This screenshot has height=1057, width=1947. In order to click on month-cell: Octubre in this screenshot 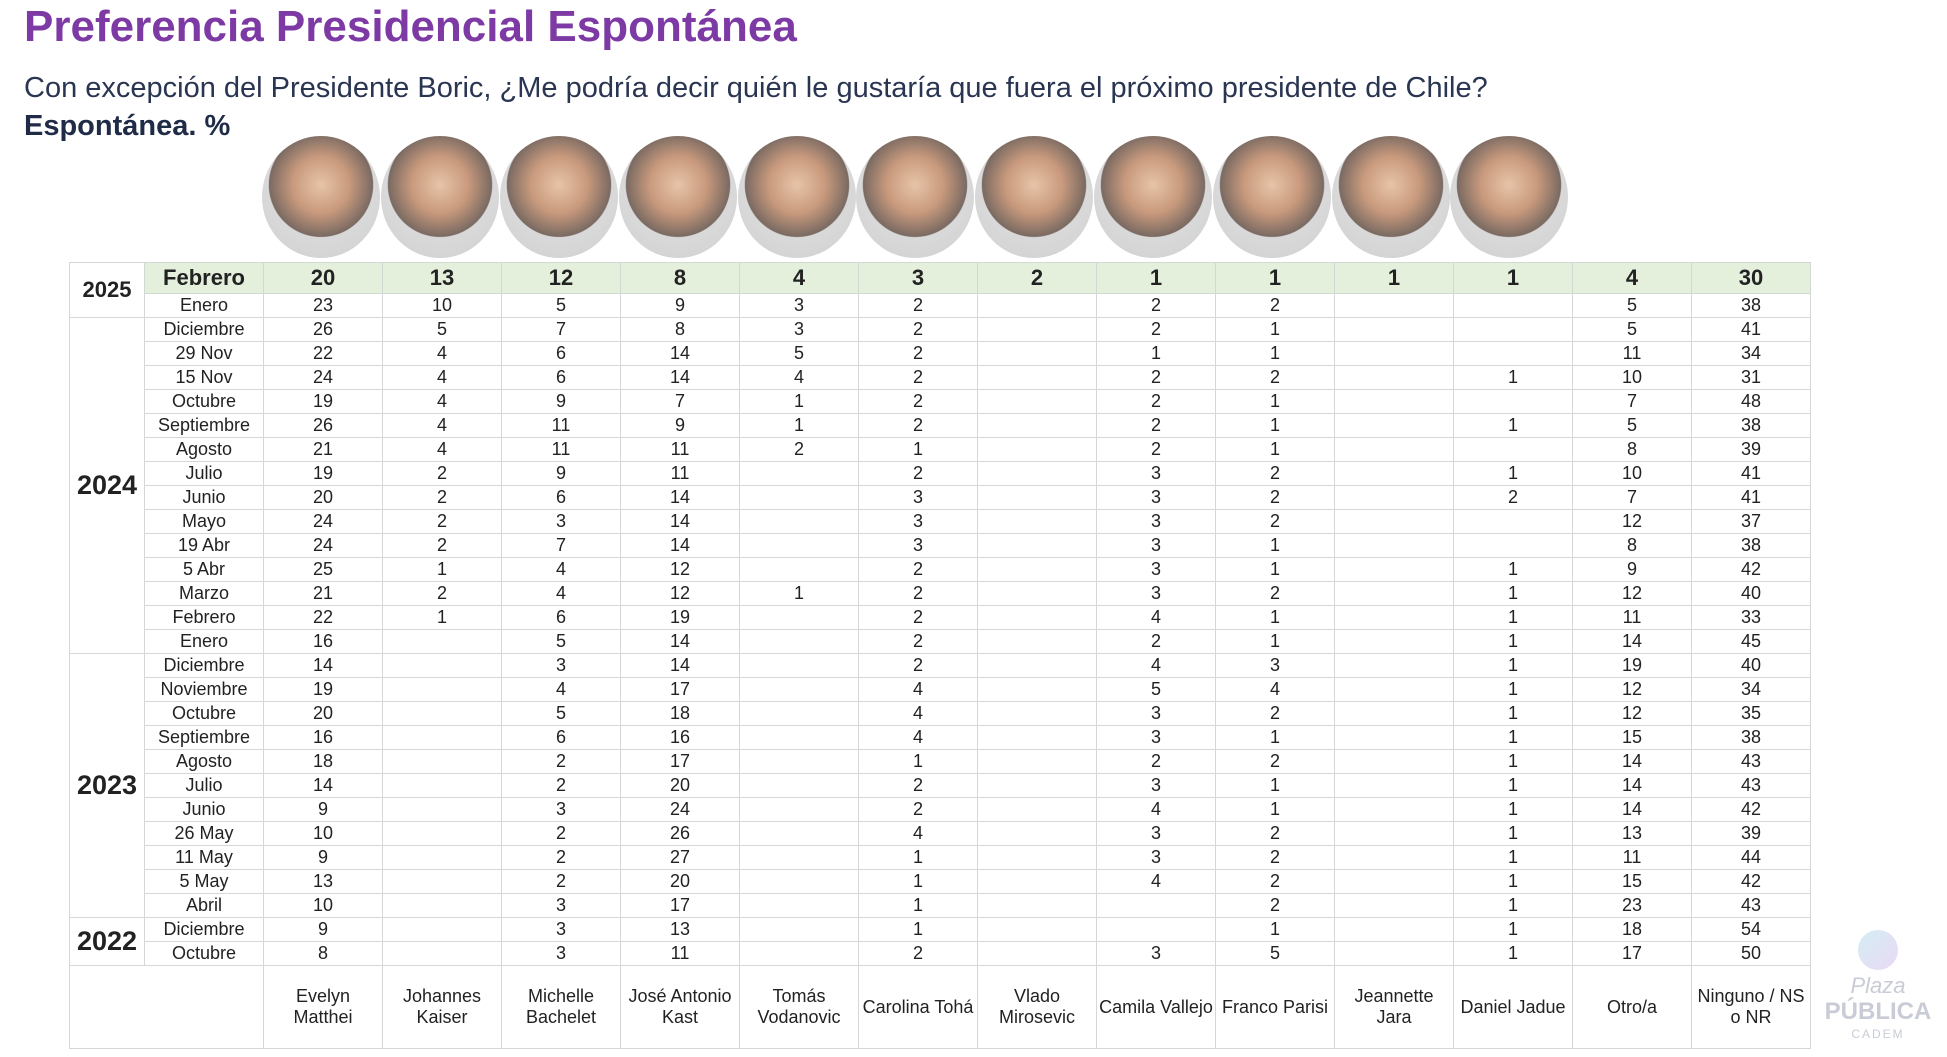, I will do `click(204, 401)`.